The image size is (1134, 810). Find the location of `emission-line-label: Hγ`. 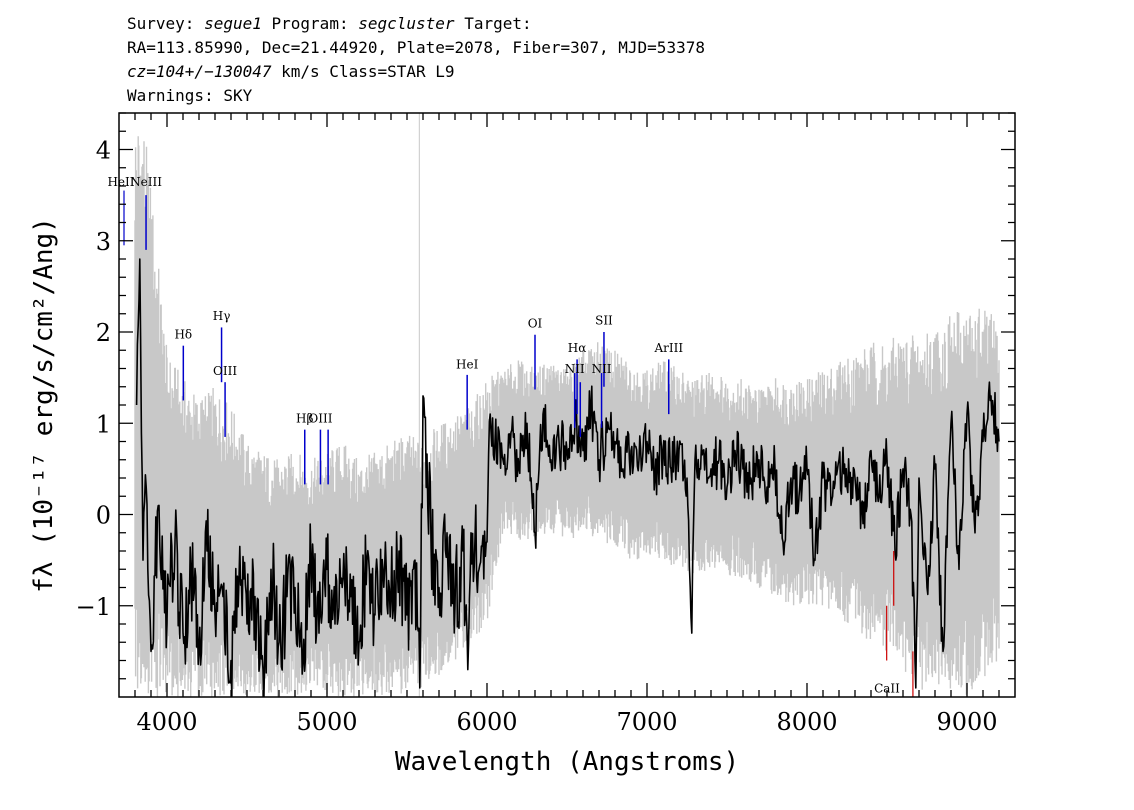

emission-line-label: Hγ is located at coordinates (222, 316).